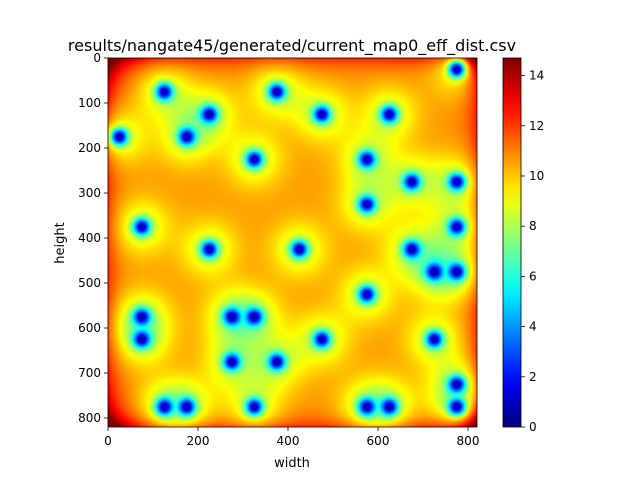  Describe the element at coordinates (288, 441) in the screenshot. I see `x-tick-label: 400` at that location.